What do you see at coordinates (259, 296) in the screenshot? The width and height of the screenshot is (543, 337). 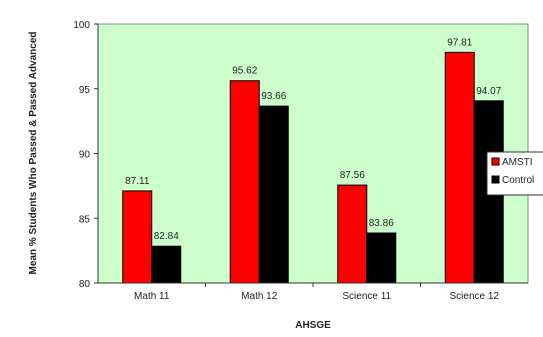 I see `x-tick-label: Math 12` at bounding box center [259, 296].